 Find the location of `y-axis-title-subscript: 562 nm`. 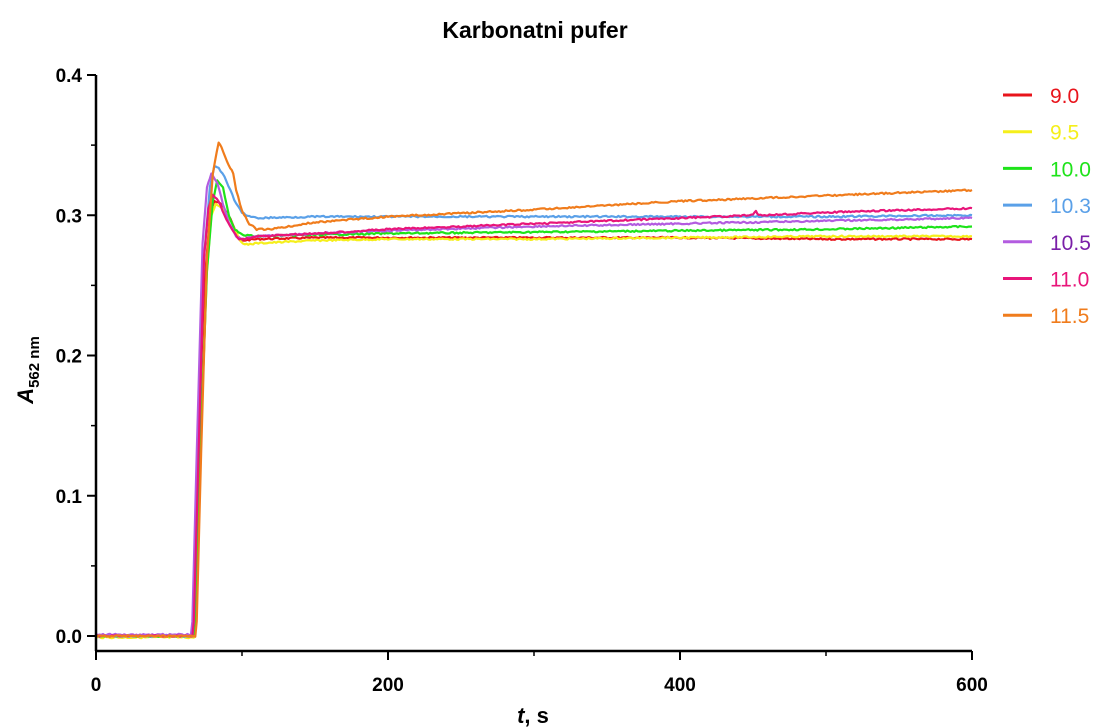

y-axis-title-subscript: 562 nm is located at coordinates (34, 362).